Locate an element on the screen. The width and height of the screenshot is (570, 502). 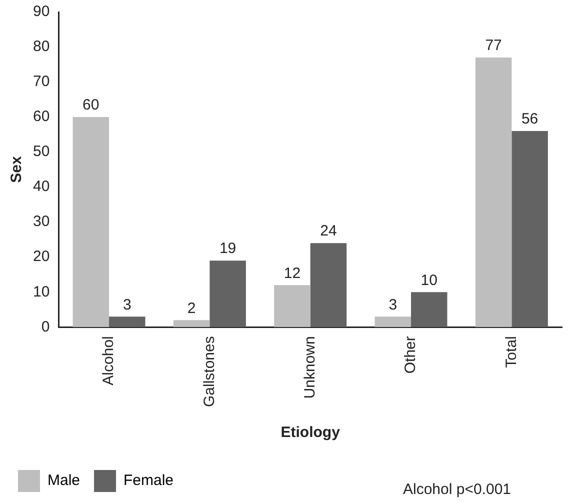
y-tick-label: 10 is located at coordinates (41, 291).